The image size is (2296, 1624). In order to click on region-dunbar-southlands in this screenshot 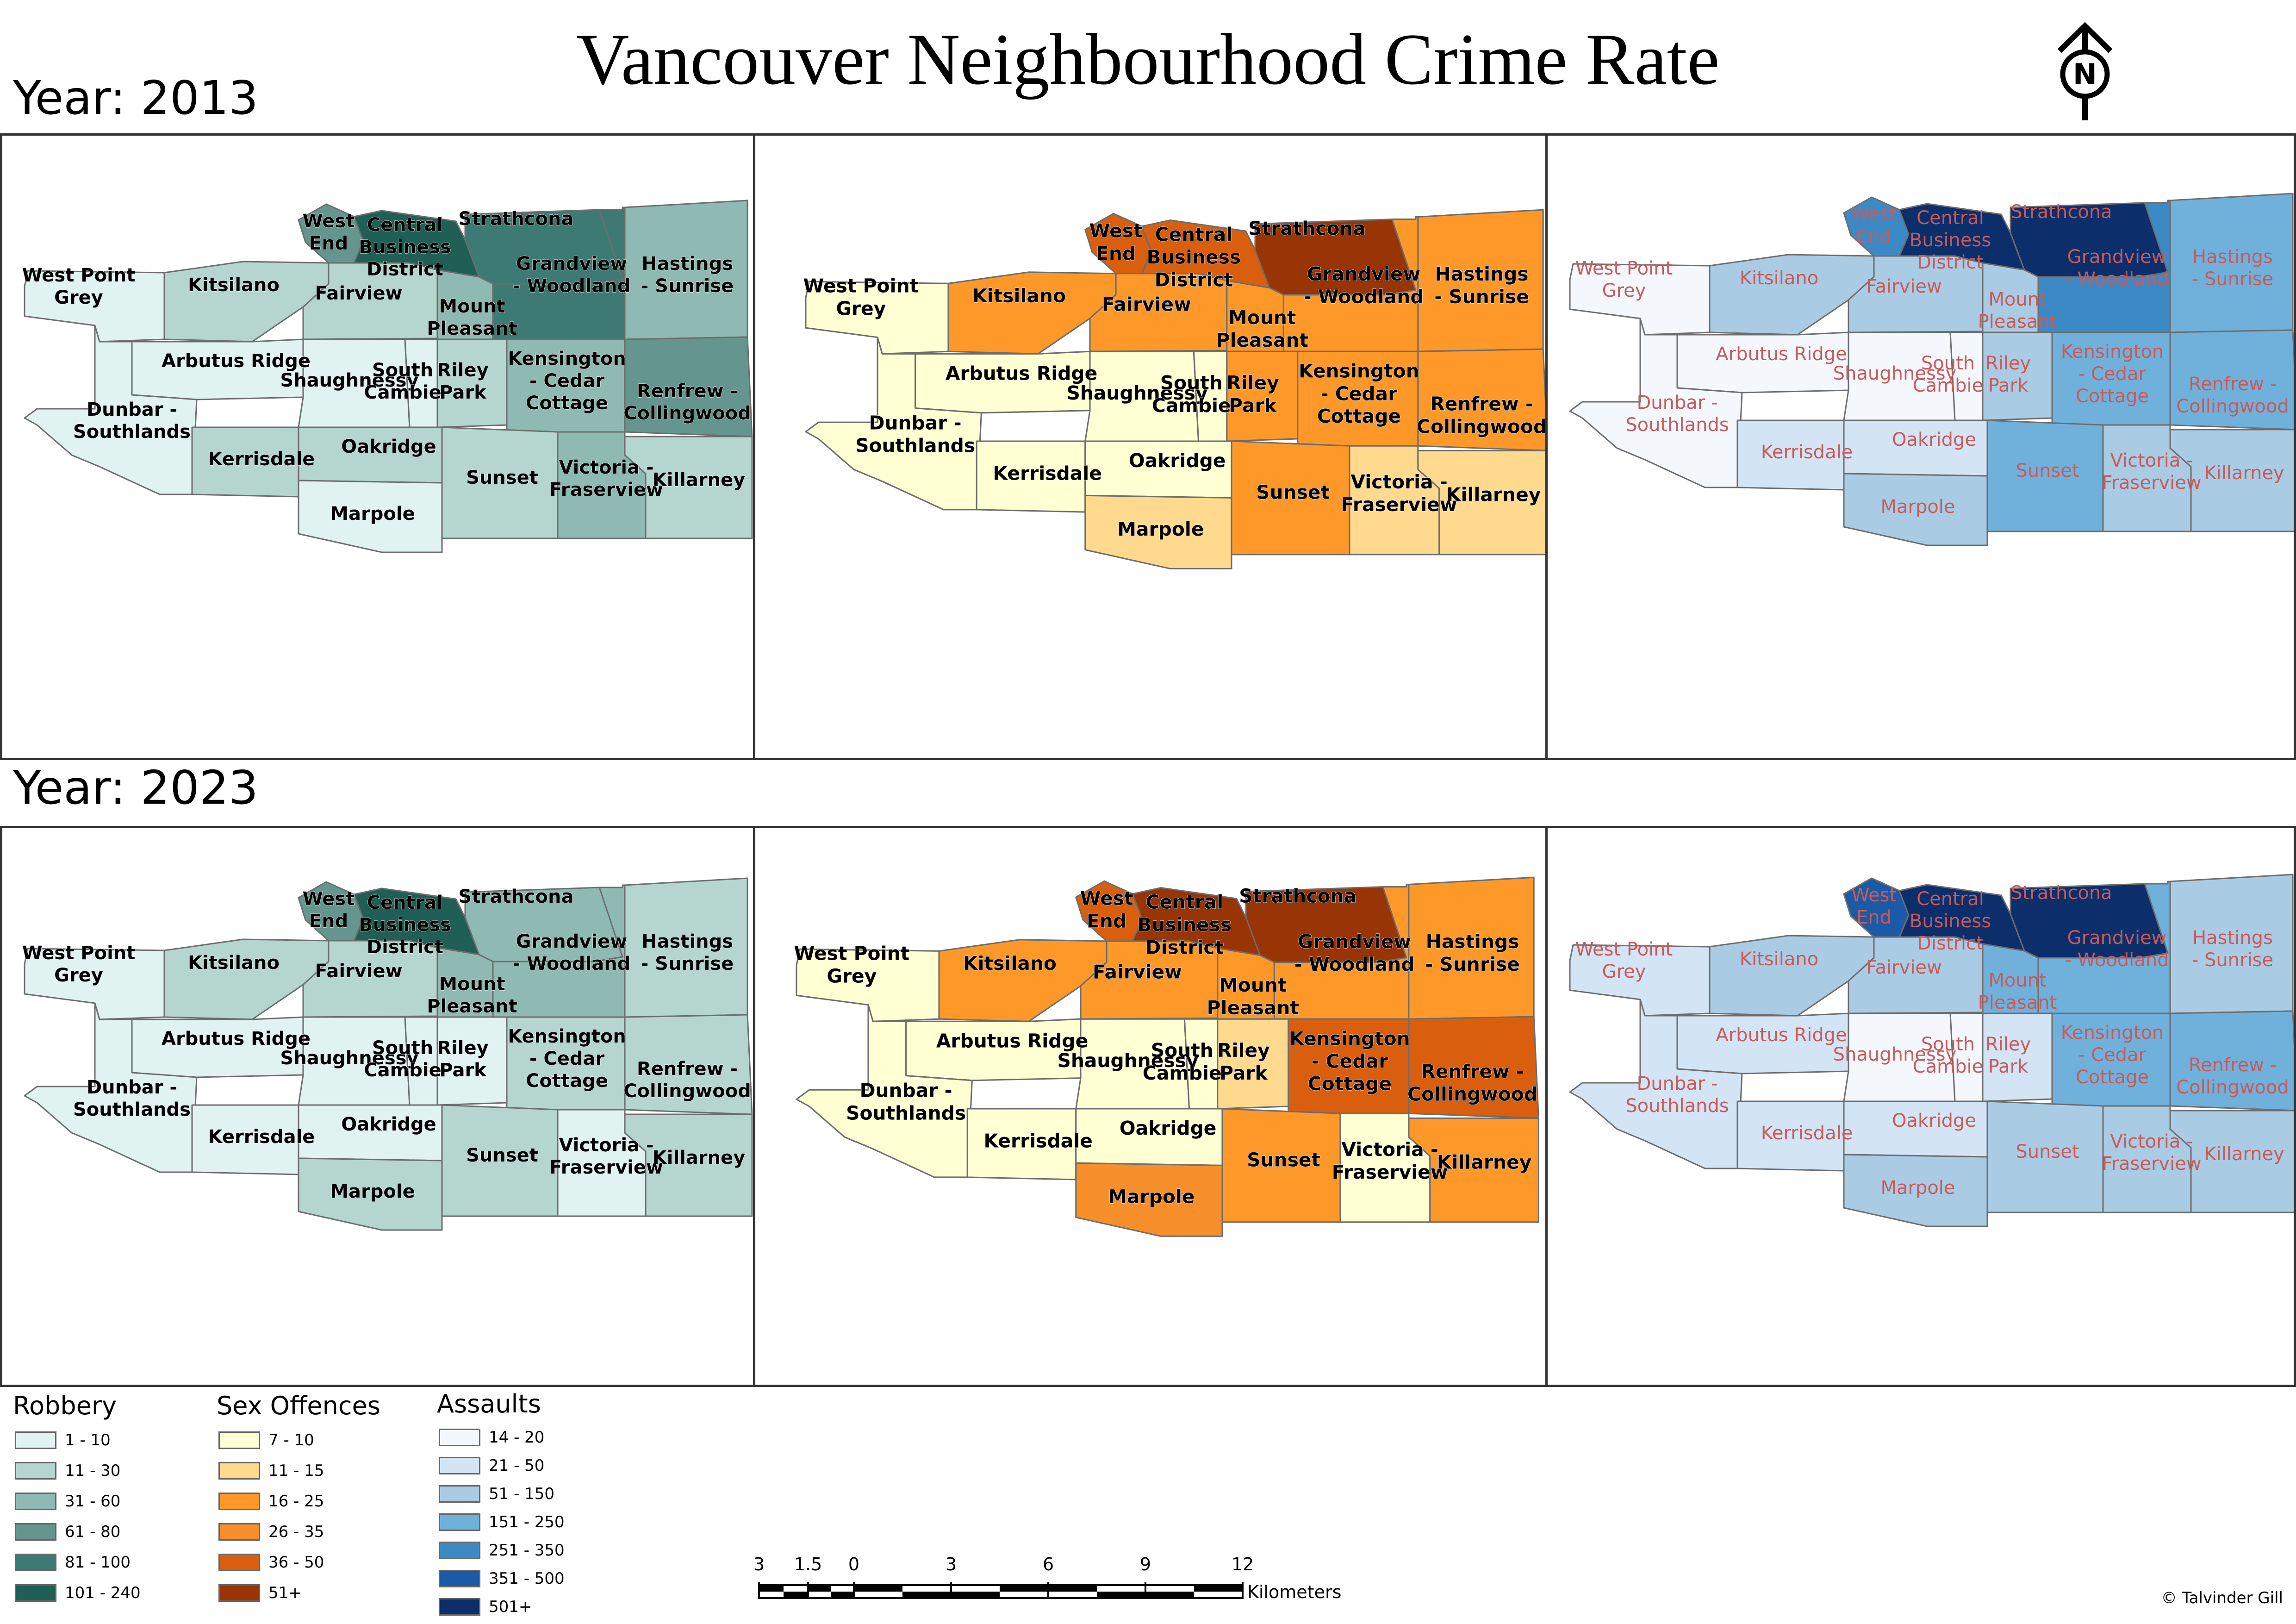, I will do `click(1656, 1084)`.